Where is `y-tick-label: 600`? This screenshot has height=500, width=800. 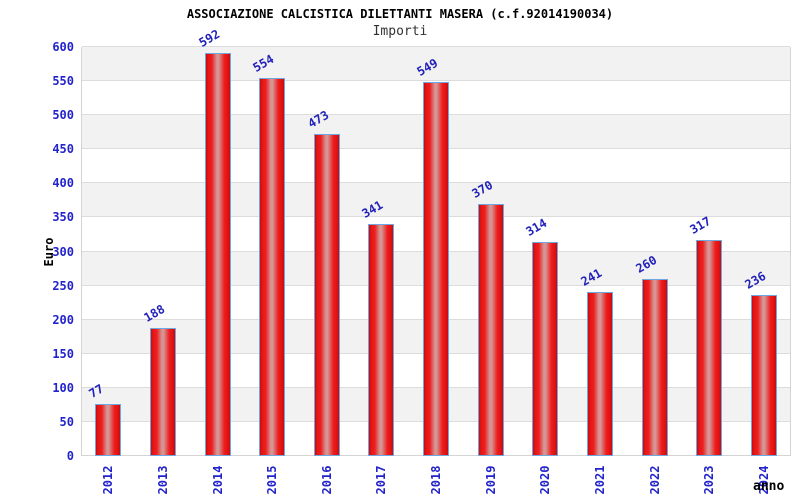 y-tick-label: 600 is located at coordinates (63, 47).